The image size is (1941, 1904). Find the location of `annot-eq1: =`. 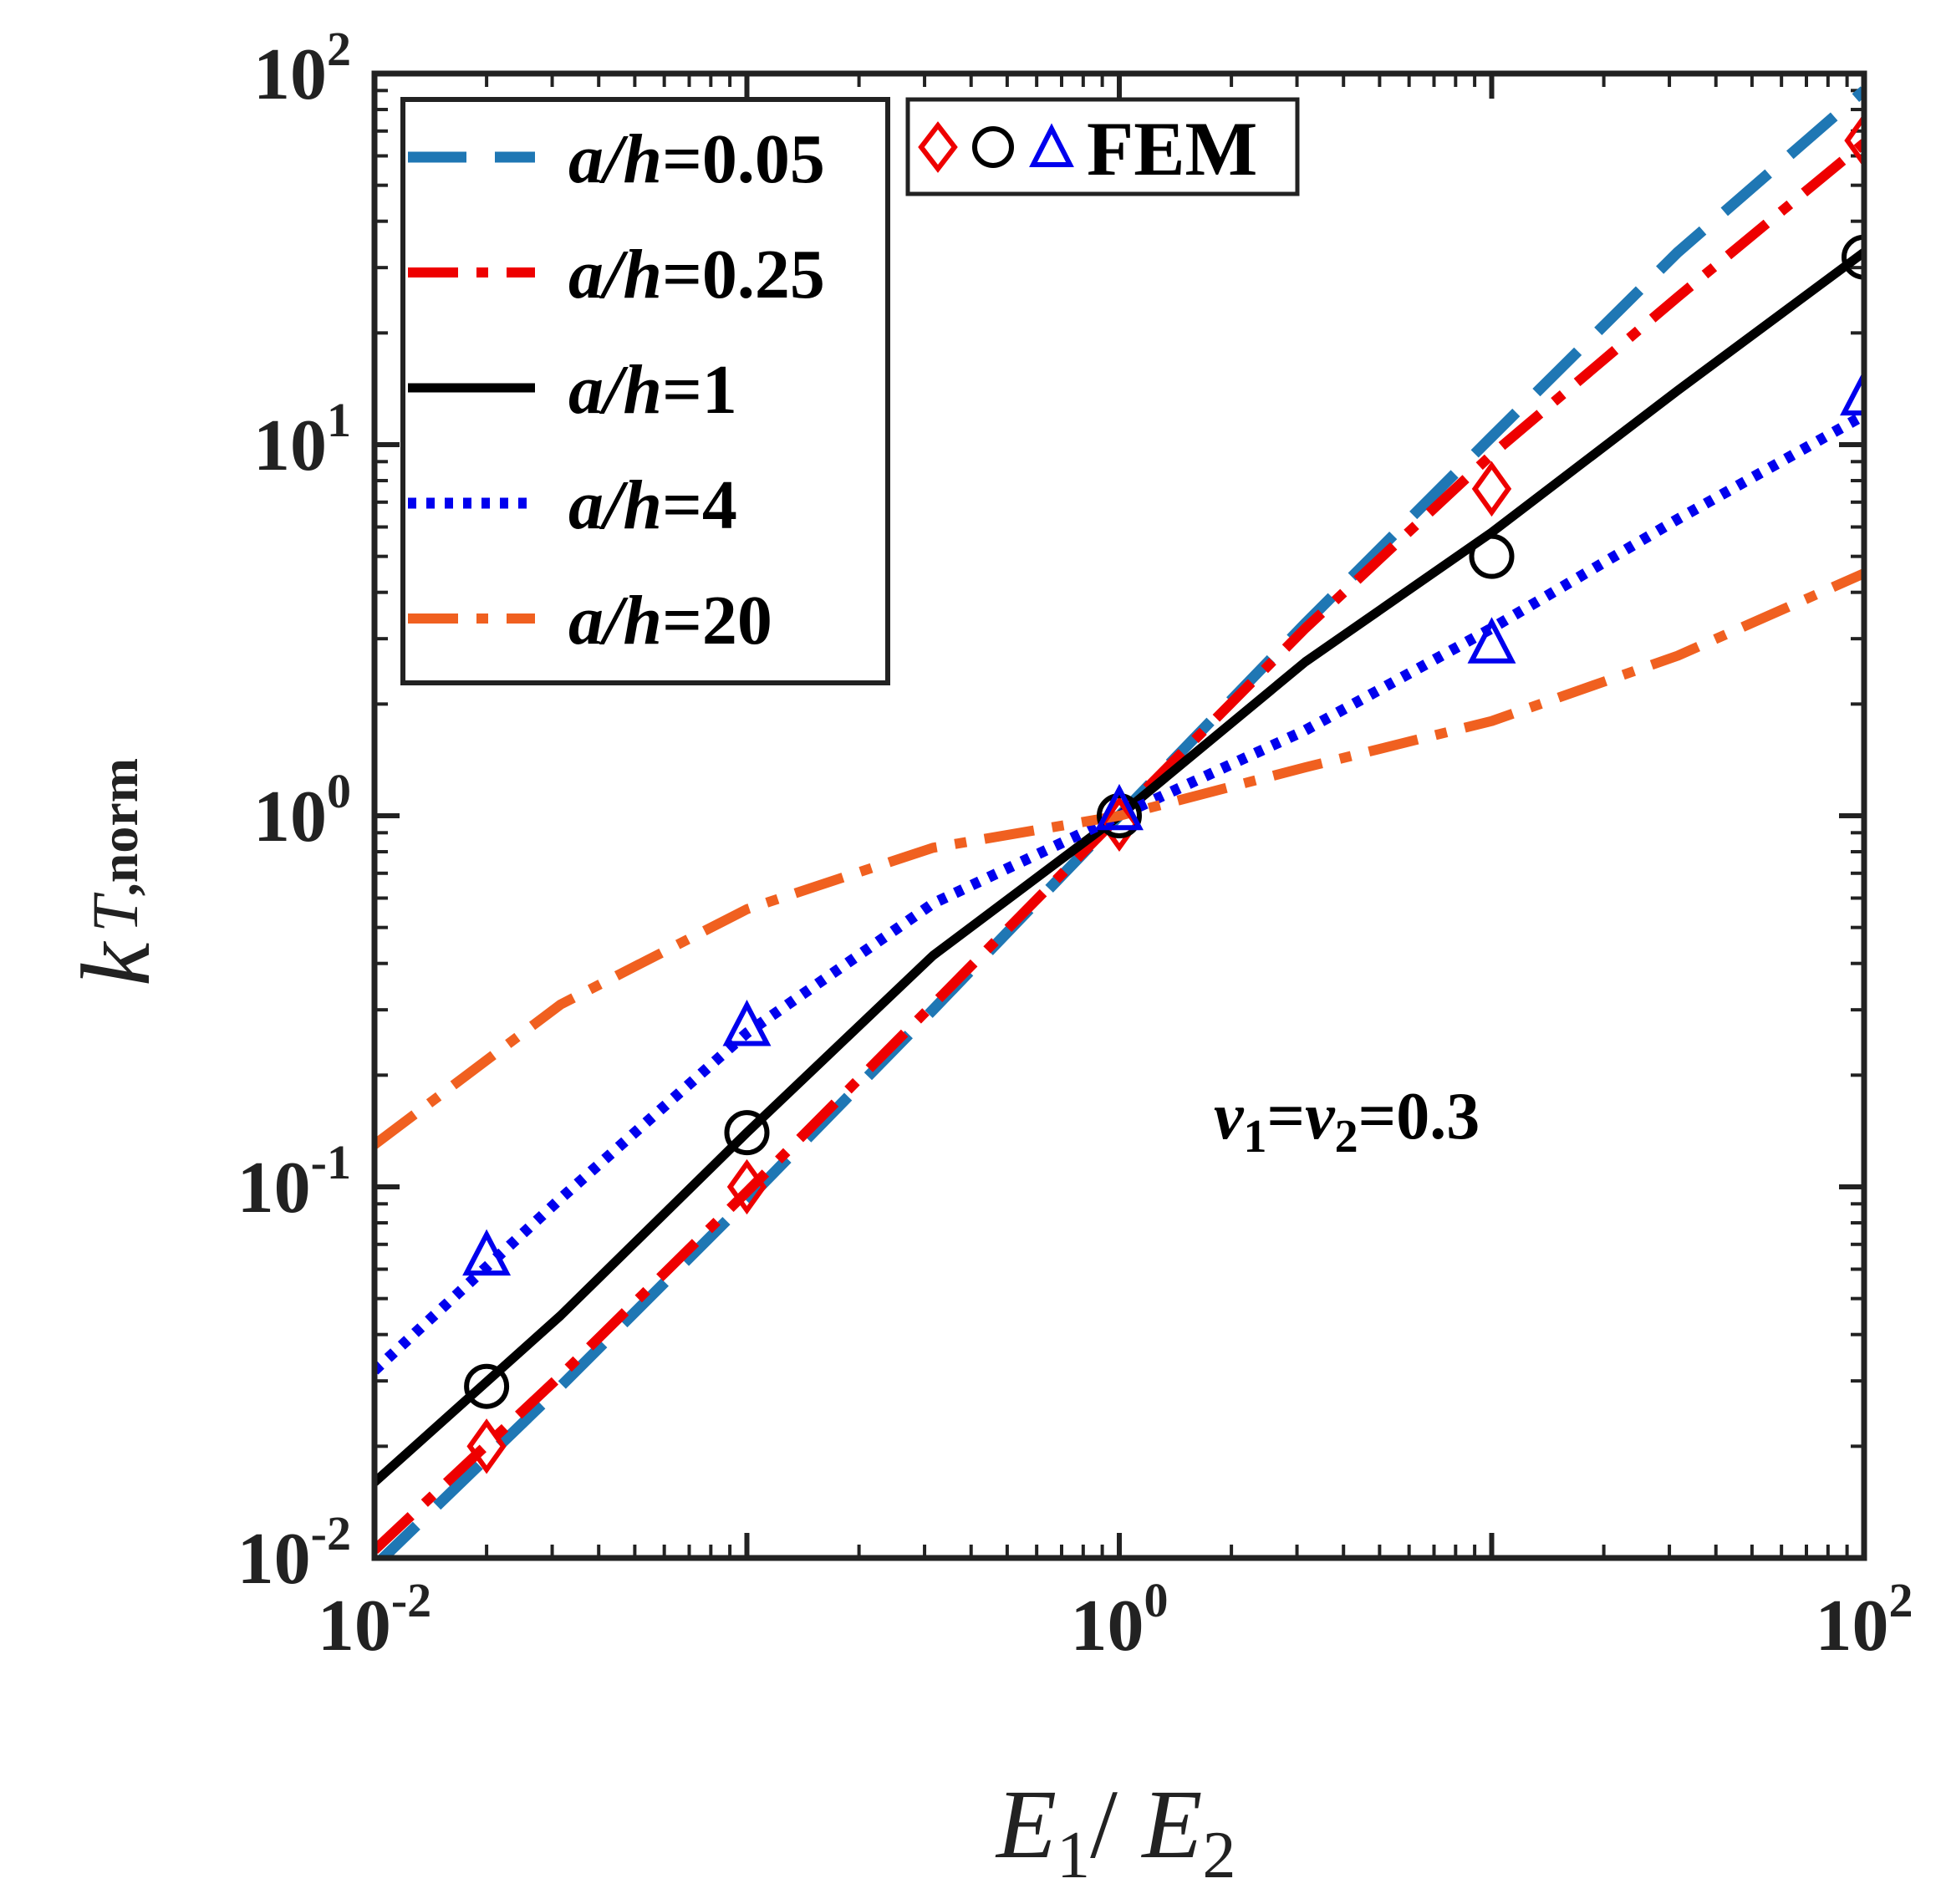

annot-eq1: = is located at coordinates (1286, 1116).